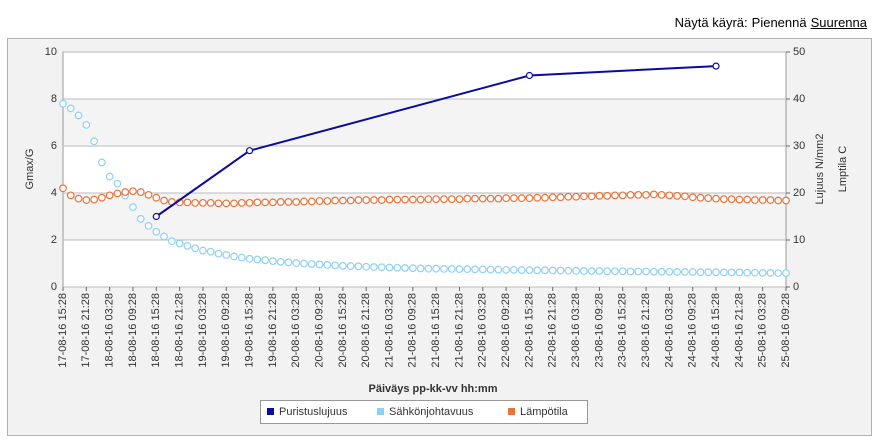 Image resolution: width=876 pixels, height=442 pixels. I want to click on x-tick-label: 20-08-16 15:28, so click(343, 330).